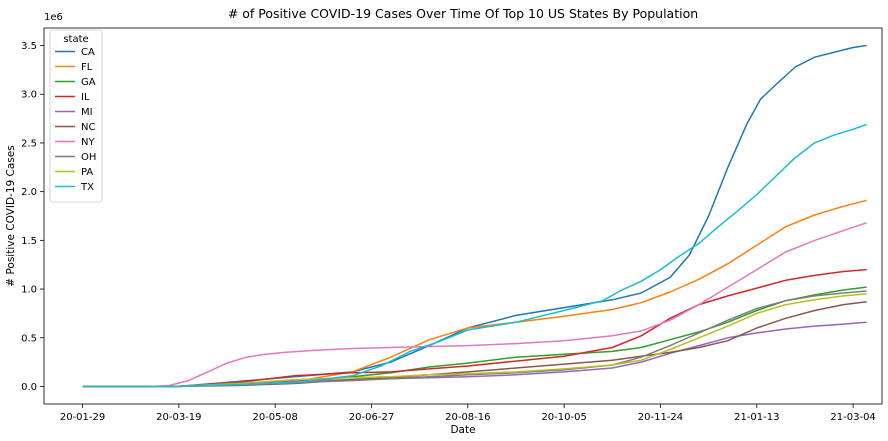  I want to click on x-axis-label: Date, so click(462, 430).